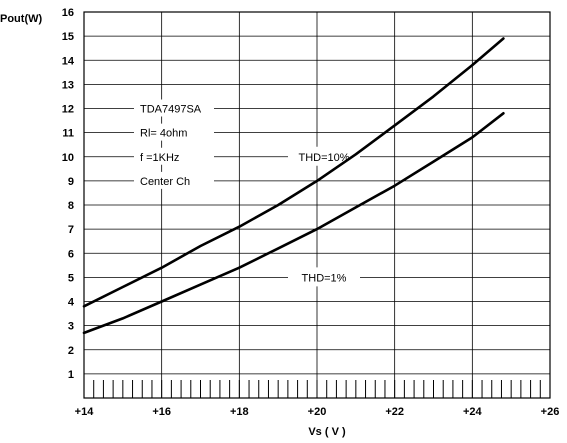  I want to click on x-axis-title: Vs ( V ), so click(327, 432).